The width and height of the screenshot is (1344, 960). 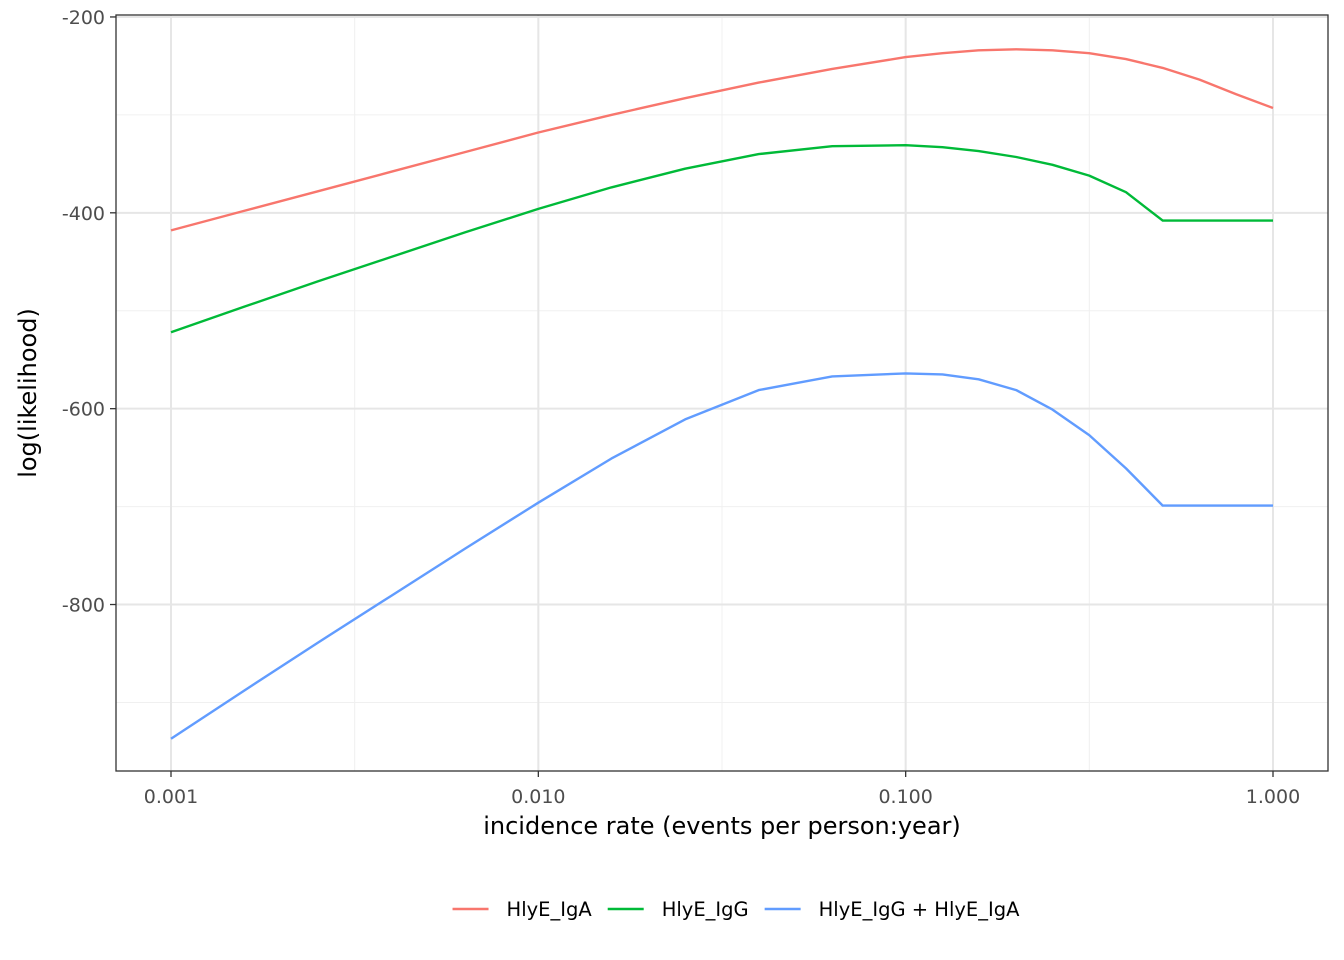 What do you see at coordinates (83, 606) in the screenshot?
I see `y-tick-label: -800` at bounding box center [83, 606].